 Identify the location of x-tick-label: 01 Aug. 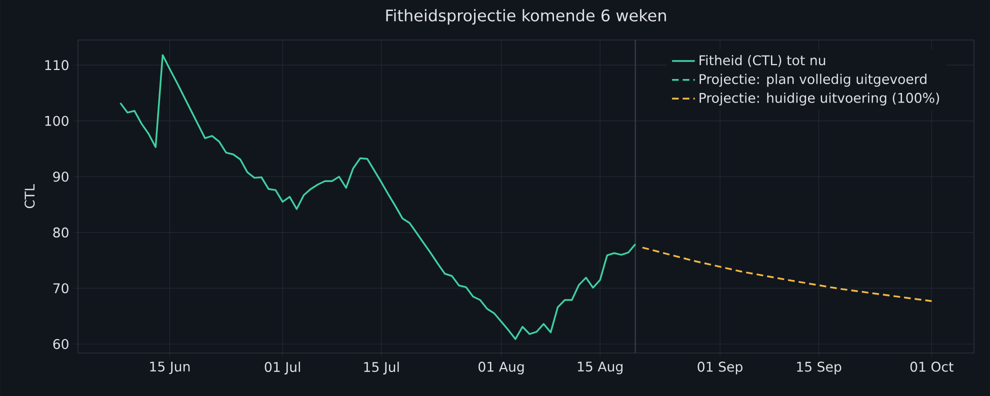
(501, 368).